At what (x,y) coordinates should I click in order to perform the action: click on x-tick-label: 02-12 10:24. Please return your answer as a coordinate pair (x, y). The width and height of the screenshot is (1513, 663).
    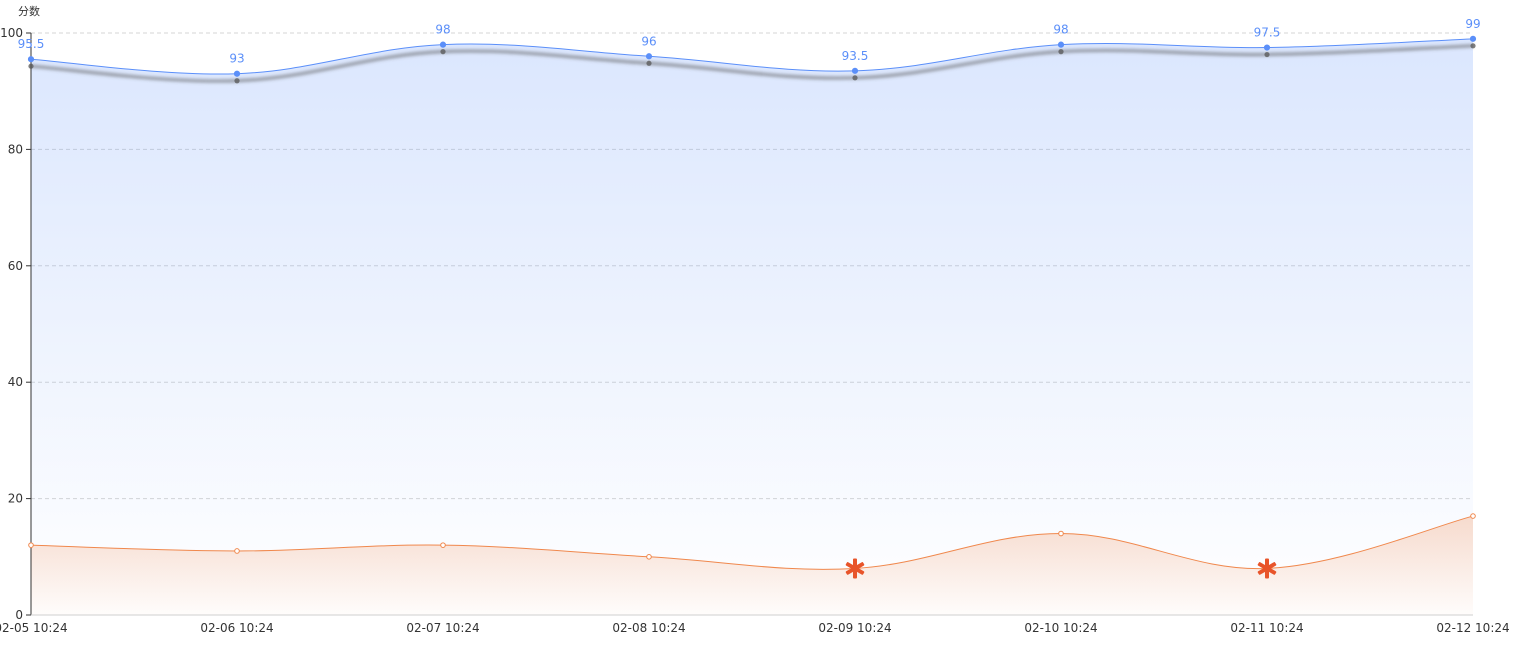
    Looking at the image, I should click on (1472, 628).